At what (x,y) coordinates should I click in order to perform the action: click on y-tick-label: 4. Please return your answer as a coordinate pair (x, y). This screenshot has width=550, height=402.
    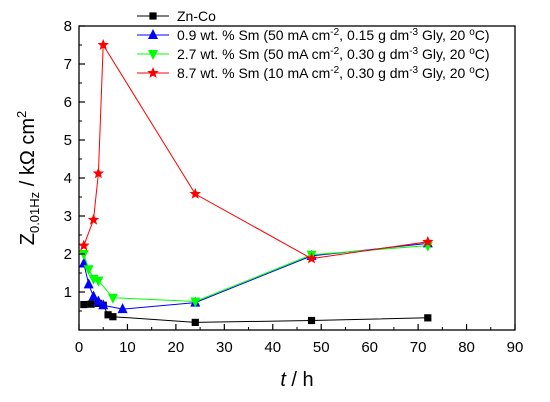
    Looking at the image, I should click on (68, 178).